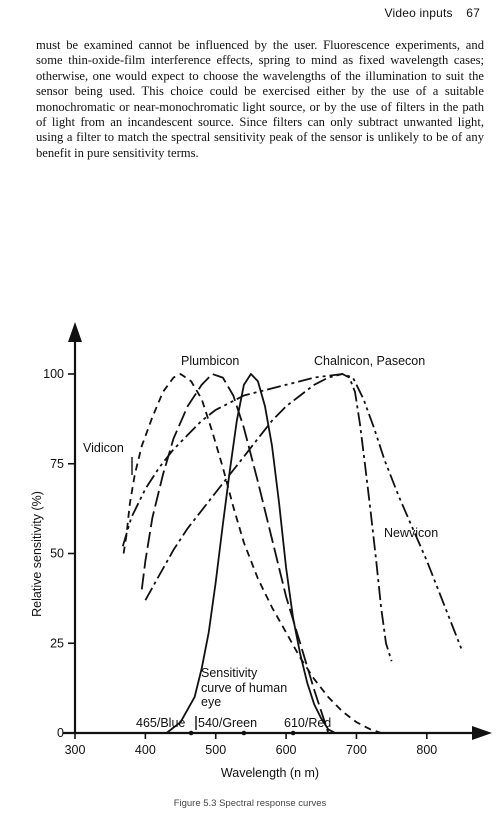 The width and height of the screenshot is (500, 827). What do you see at coordinates (211, 702) in the screenshot?
I see `label-eye-line3: eye` at bounding box center [211, 702].